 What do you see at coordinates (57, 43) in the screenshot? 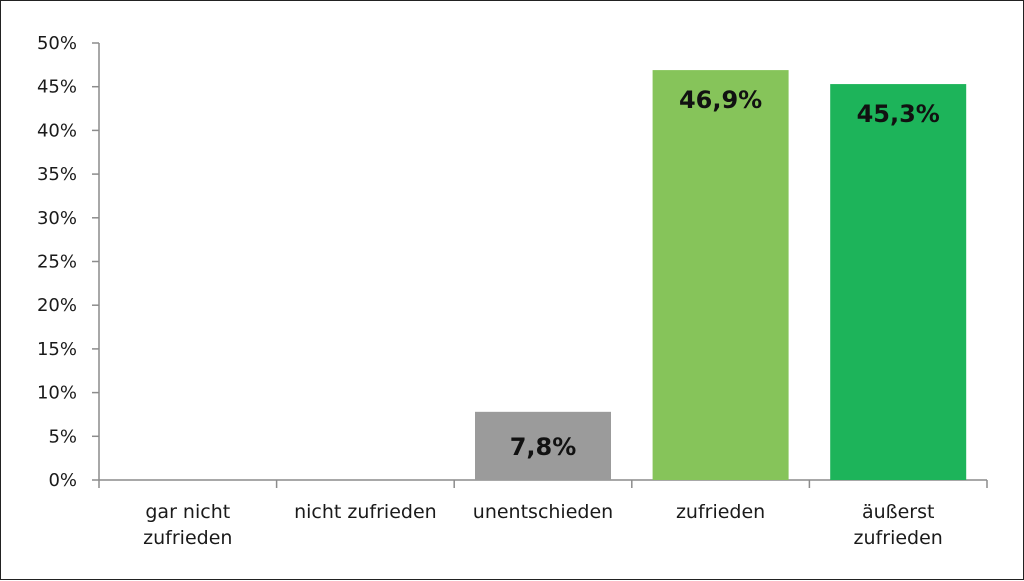
I see `y-tick-label: 50%` at bounding box center [57, 43].